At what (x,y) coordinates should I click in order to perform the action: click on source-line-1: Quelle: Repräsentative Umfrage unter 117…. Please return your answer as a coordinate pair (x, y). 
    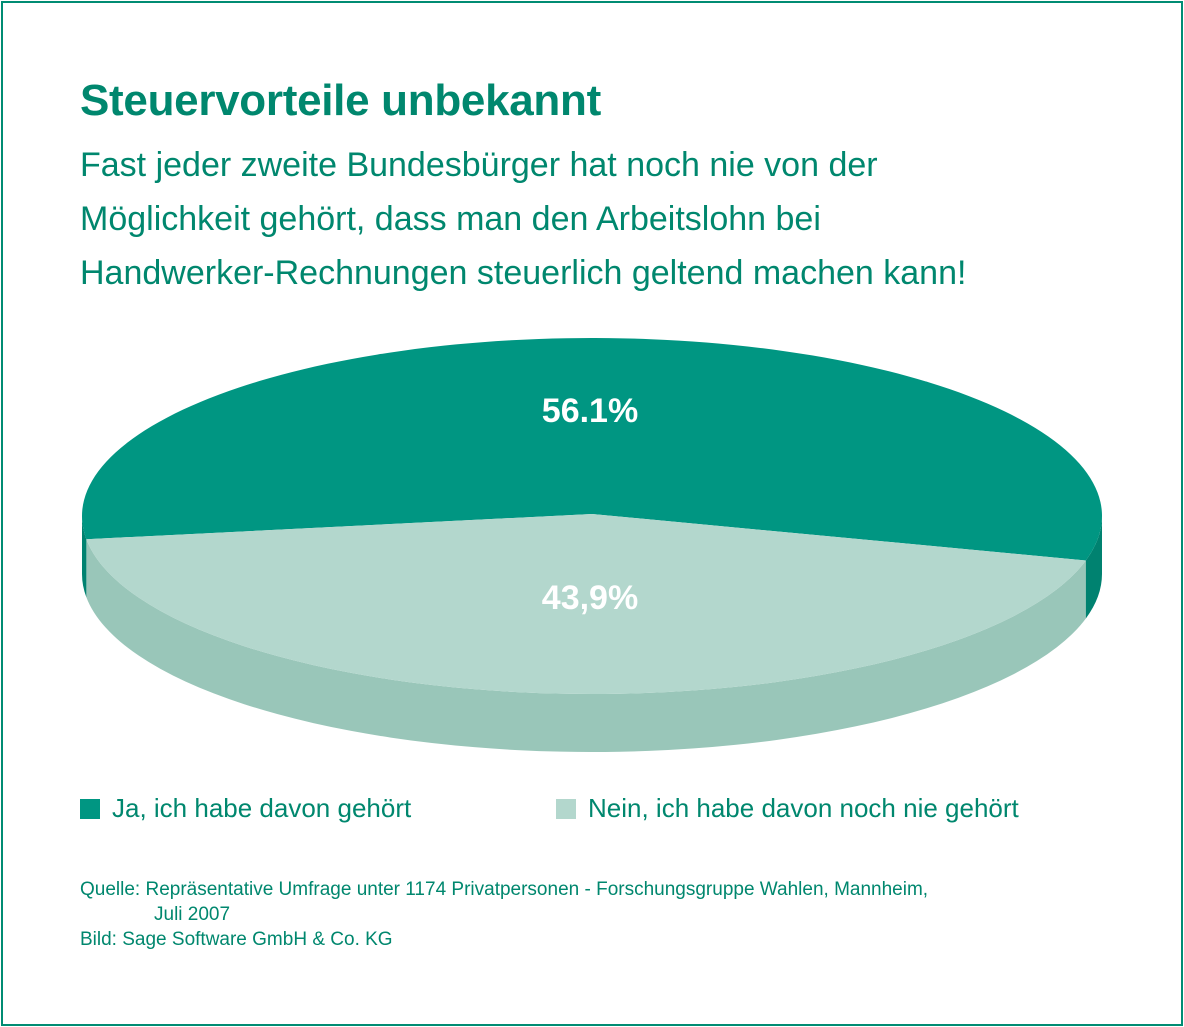
    Looking at the image, I should click on (504, 889).